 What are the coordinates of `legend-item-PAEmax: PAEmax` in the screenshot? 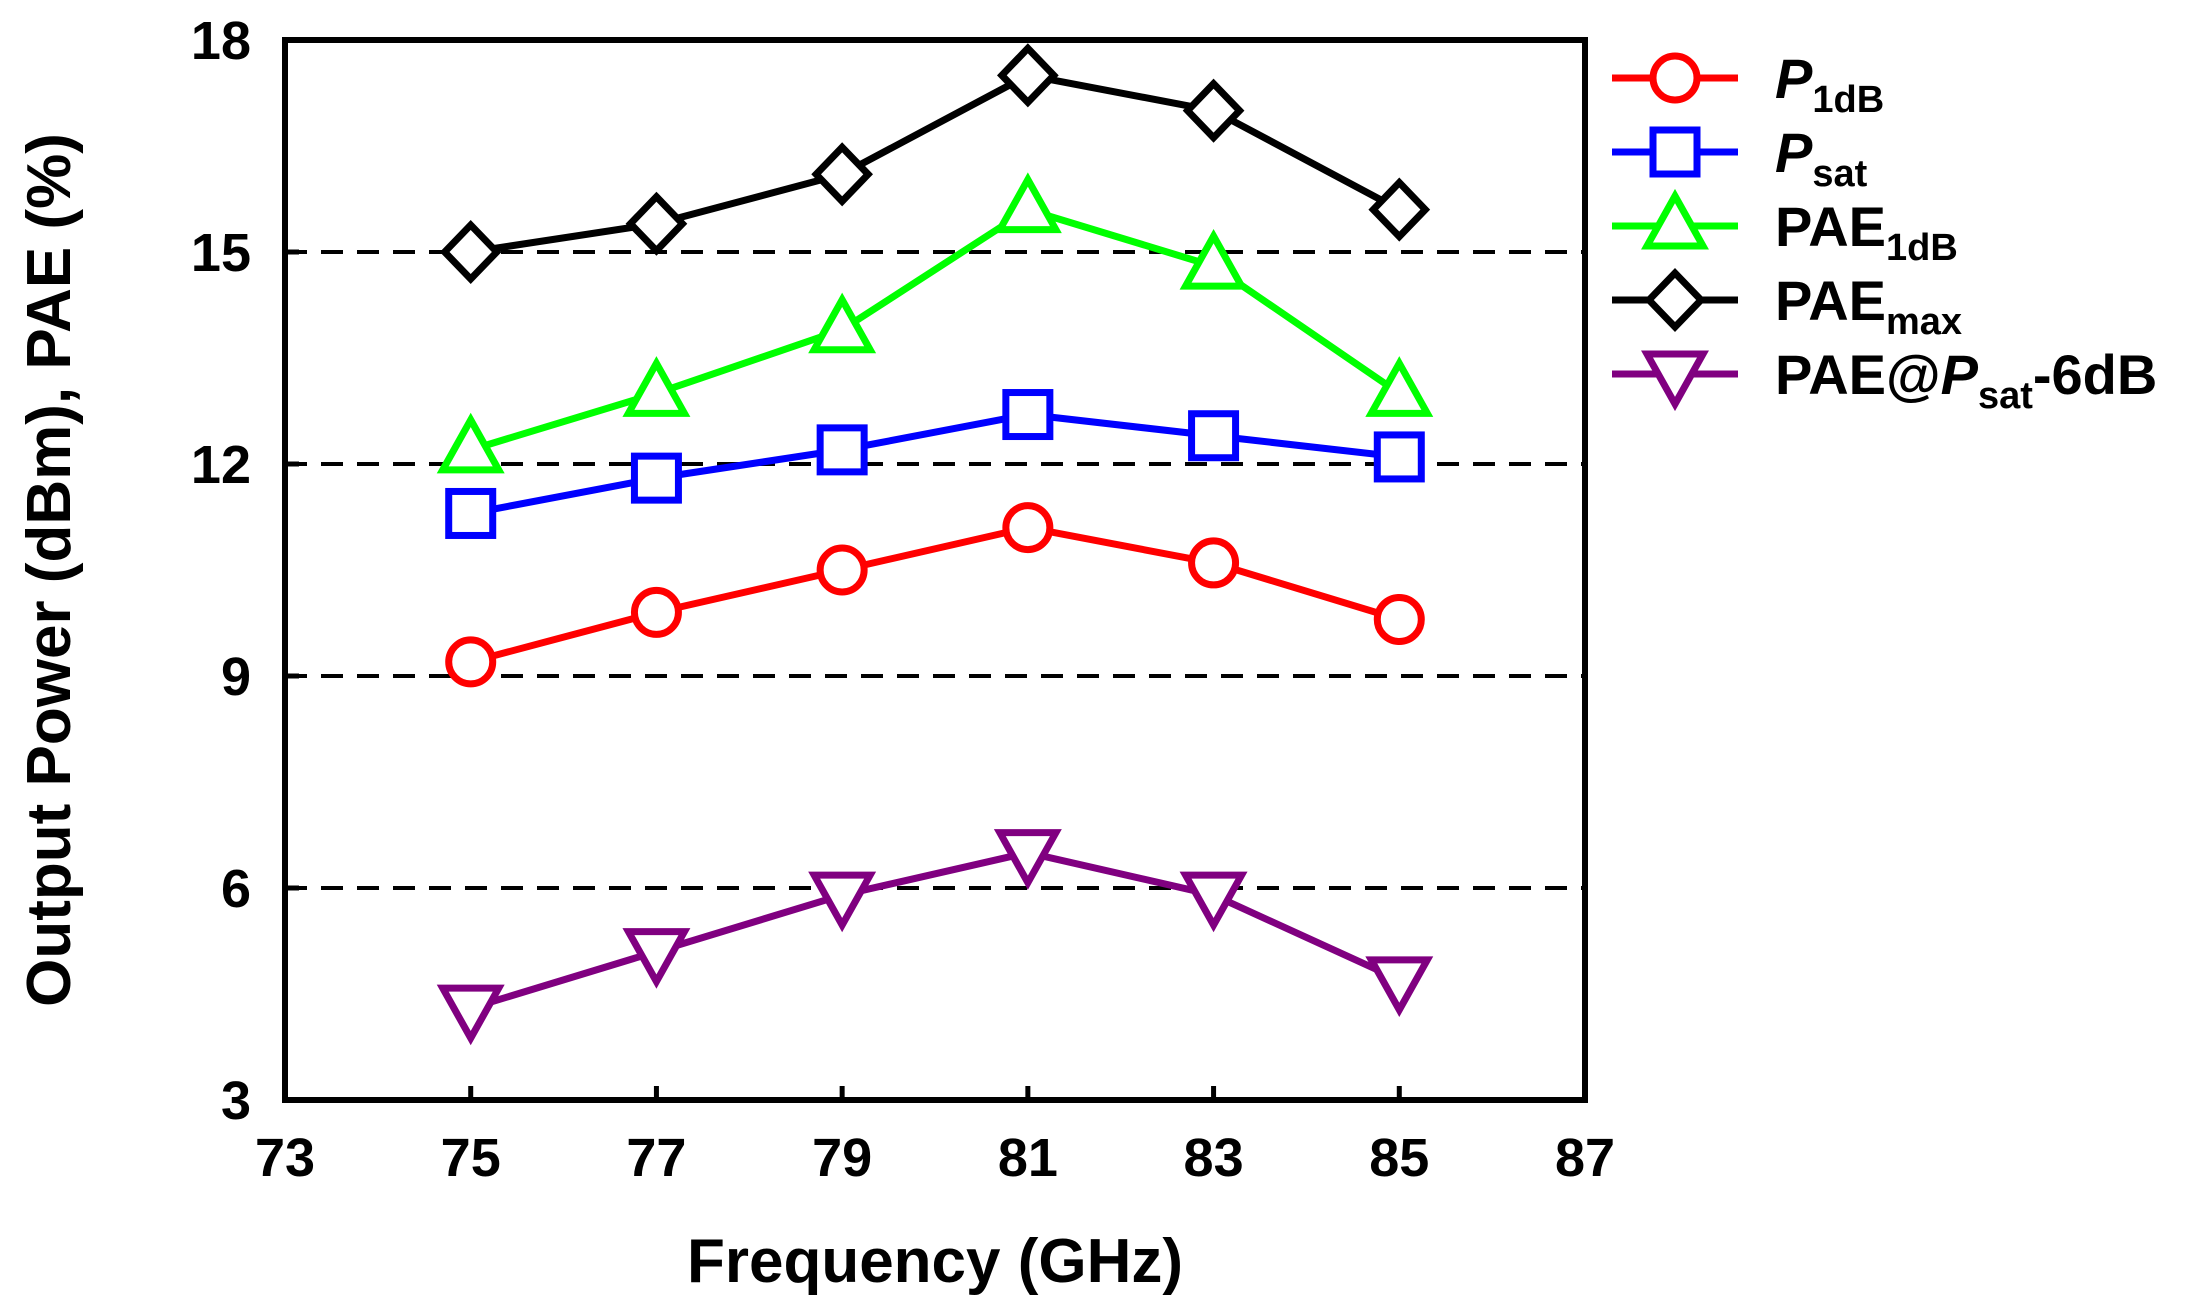 It's located at (1787, 305).